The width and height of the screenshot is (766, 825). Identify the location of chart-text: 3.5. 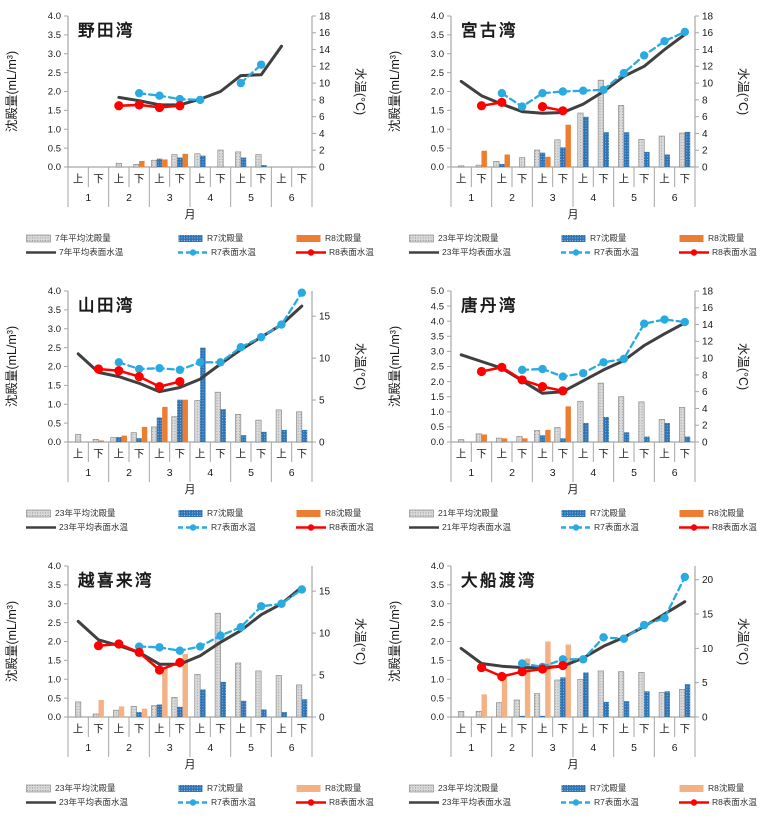
(437, 337).